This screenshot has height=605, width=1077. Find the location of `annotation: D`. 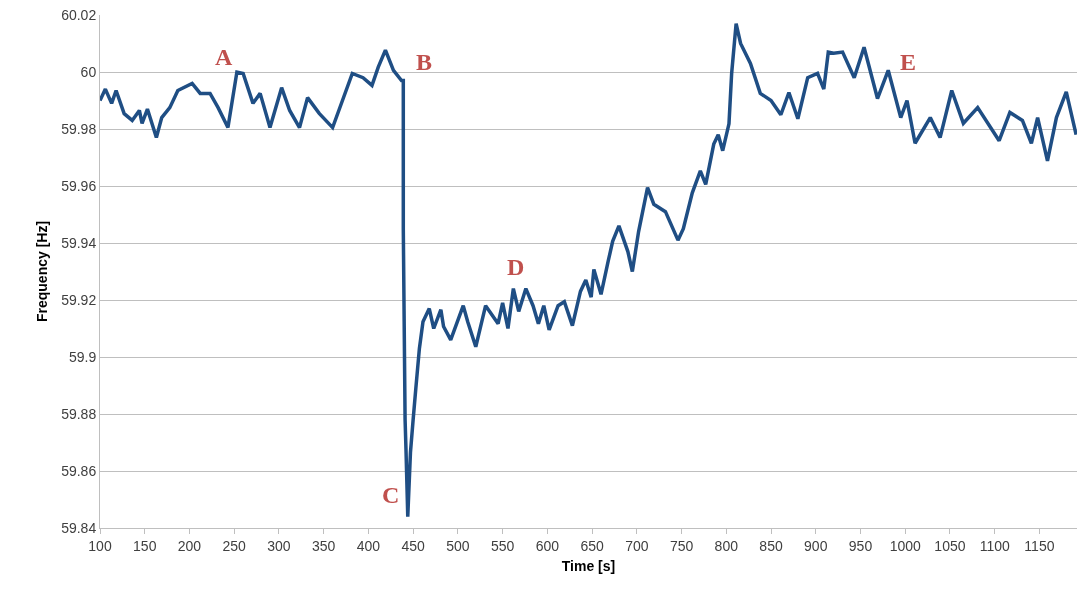

annotation: D is located at coordinates (516, 267).